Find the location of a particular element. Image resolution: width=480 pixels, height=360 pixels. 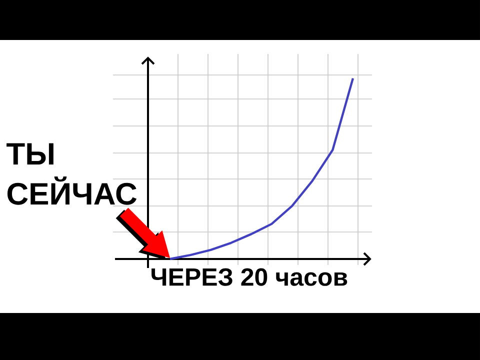

x-axis-title: ЧЕРЕЗ 20 часов is located at coordinates (250, 277).